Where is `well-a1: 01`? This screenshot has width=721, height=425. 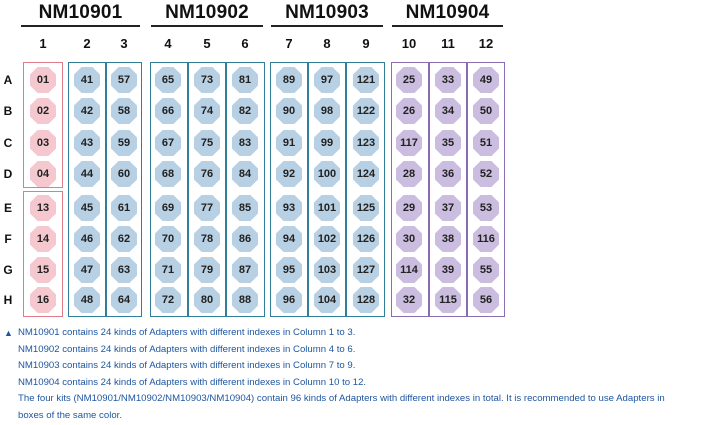 well-a1: 01 is located at coordinates (43, 80).